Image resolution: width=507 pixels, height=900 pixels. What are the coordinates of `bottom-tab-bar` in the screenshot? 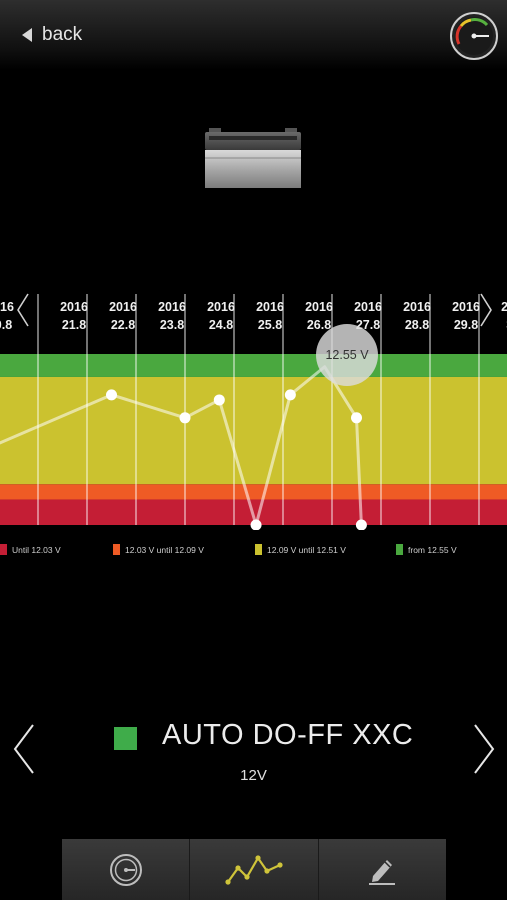 It's located at (254, 869).